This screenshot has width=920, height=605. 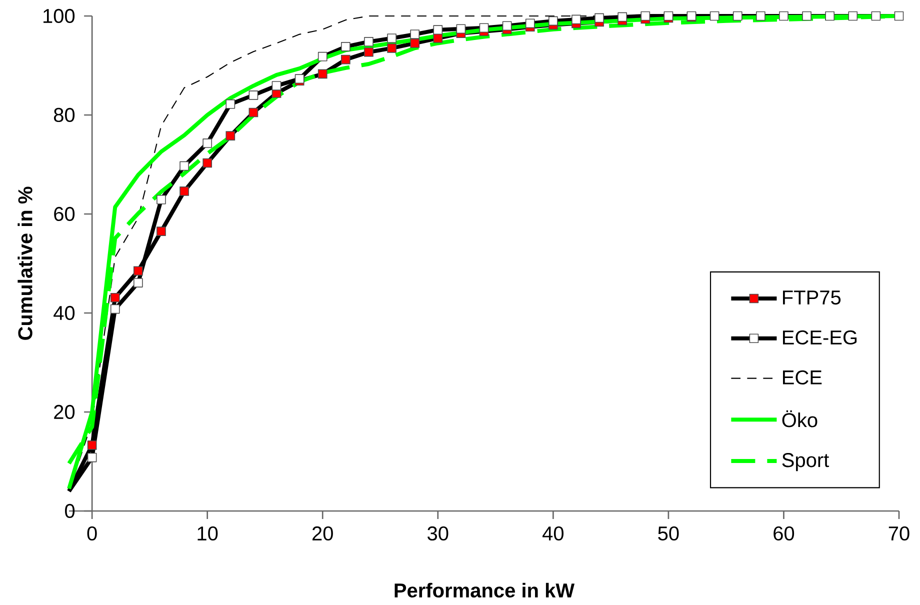 What do you see at coordinates (59, 16) in the screenshot?
I see `y-tick-label: 100` at bounding box center [59, 16].